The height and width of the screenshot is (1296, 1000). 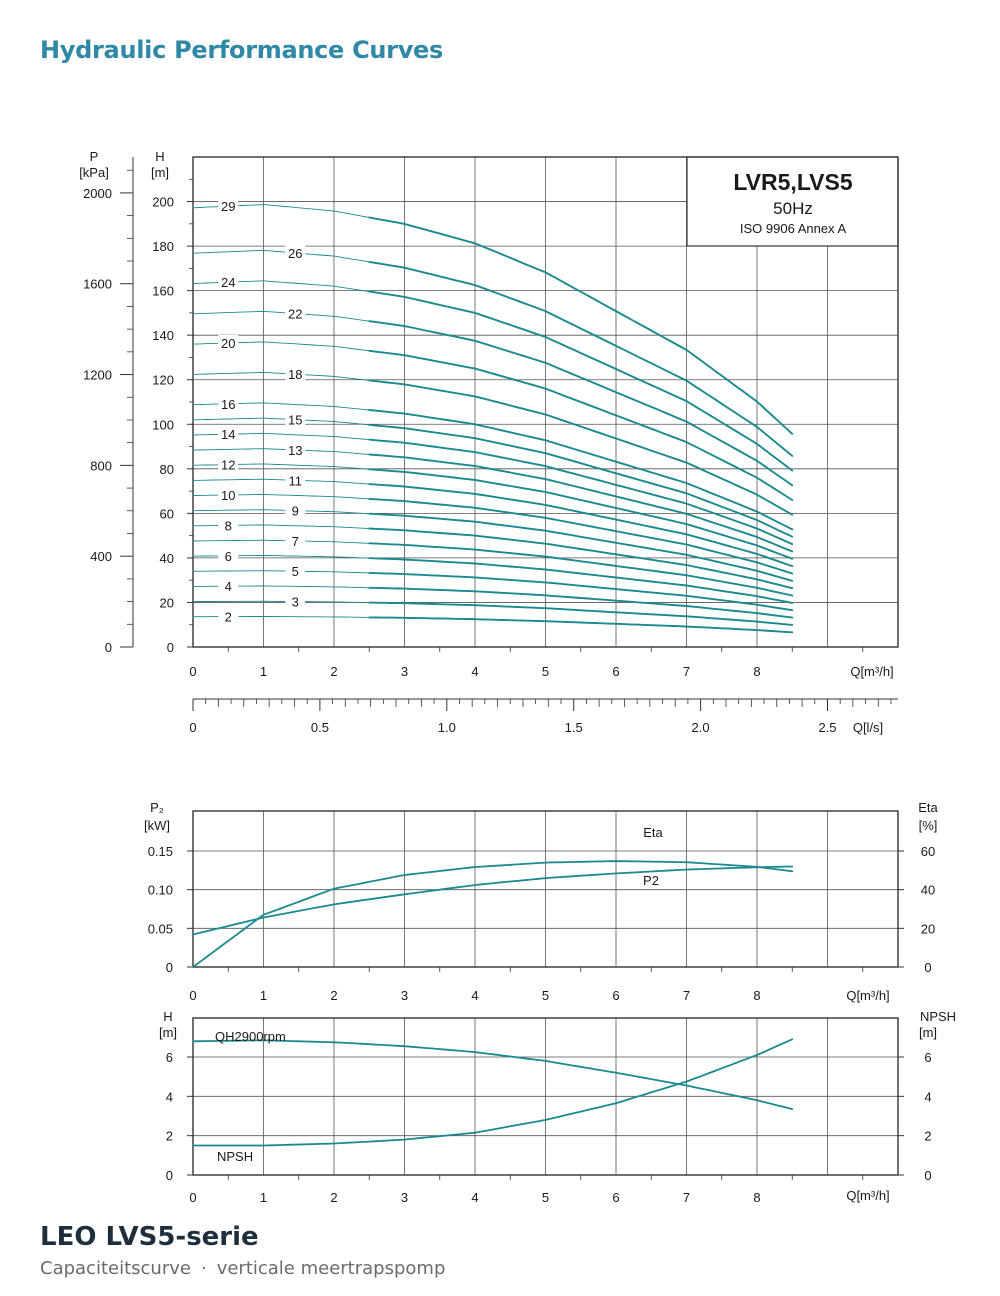 What do you see at coordinates (228, 343) in the screenshot?
I see `stage-label: 20` at bounding box center [228, 343].